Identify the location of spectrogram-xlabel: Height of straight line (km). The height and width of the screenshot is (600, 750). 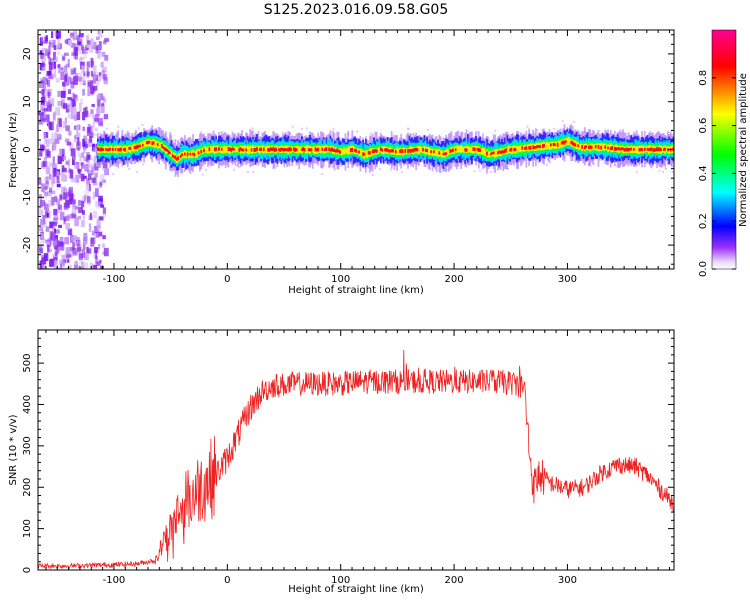
(356, 290).